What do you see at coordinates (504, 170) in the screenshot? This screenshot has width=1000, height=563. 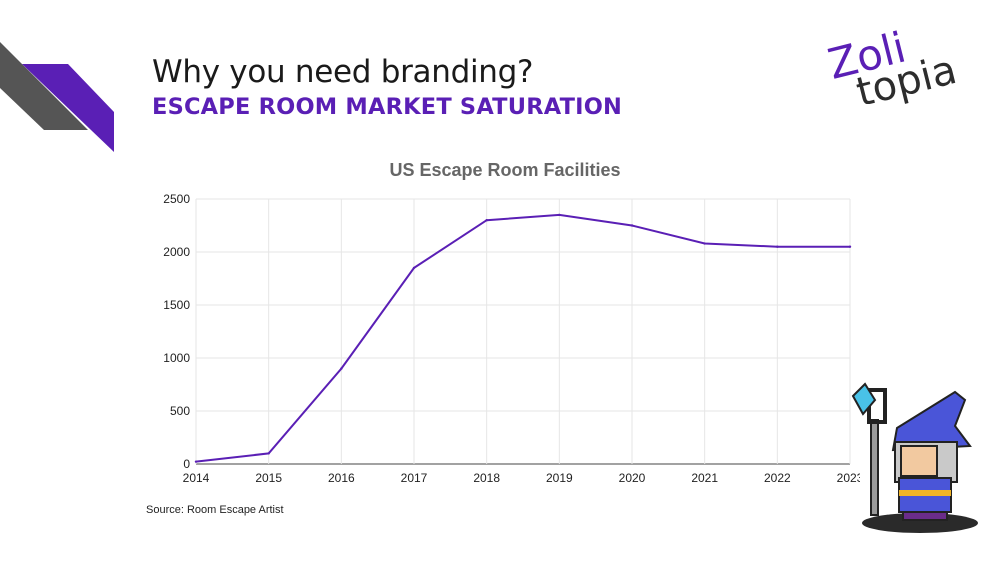 I see `chart-title: US Escape Room Facilities` at bounding box center [504, 170].